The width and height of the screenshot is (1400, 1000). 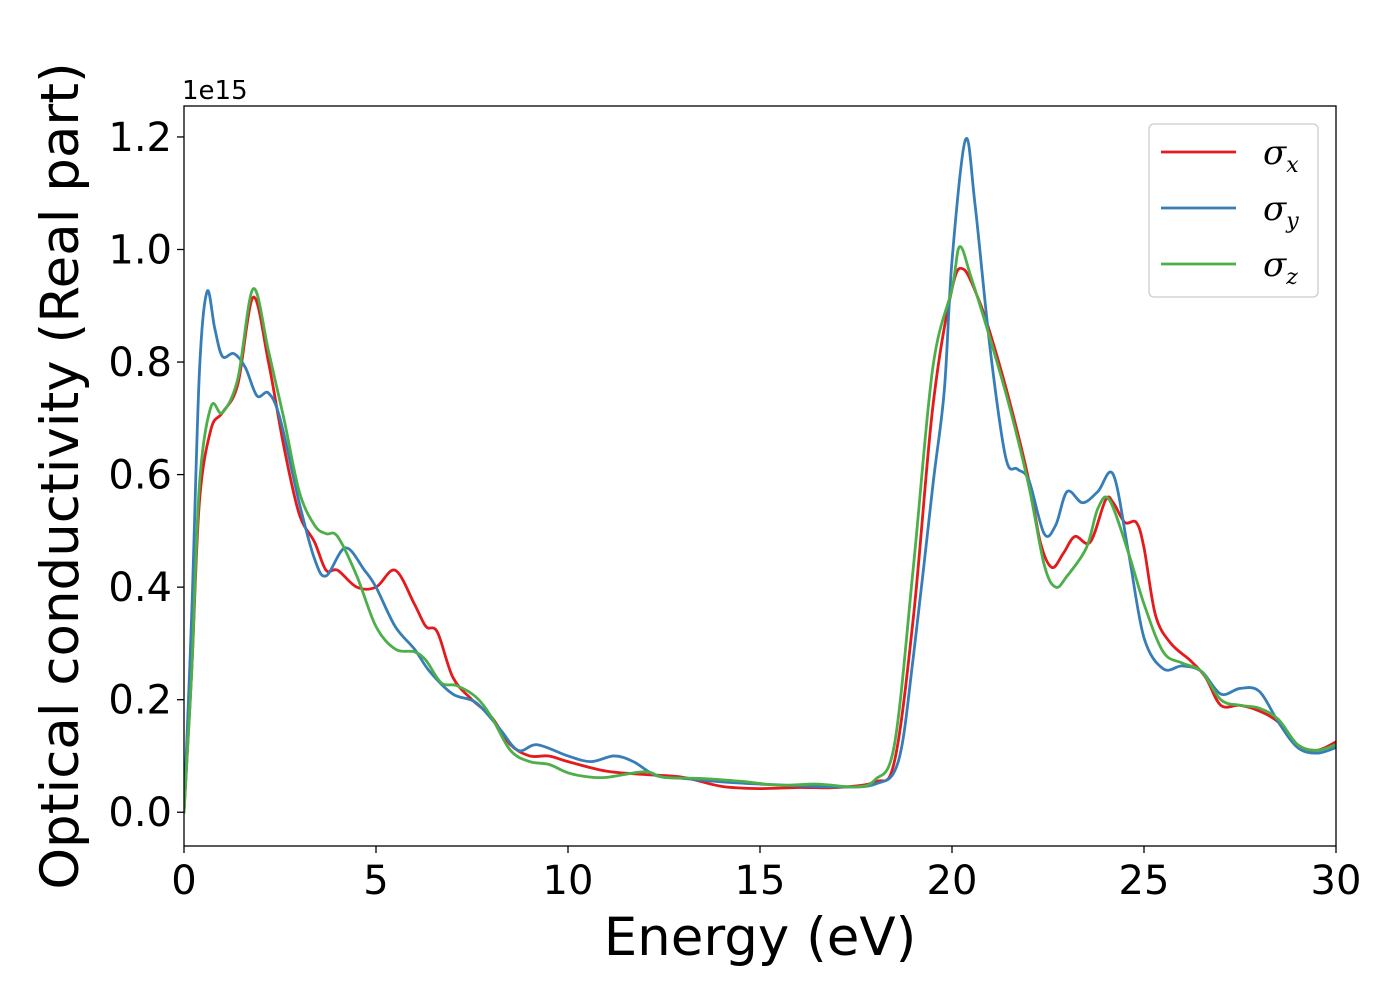 I want to click on y-axis-ticks: 0.0 0.2 0.4 0.6 0.8 1.0 1.2, so click(x=146, y=475).